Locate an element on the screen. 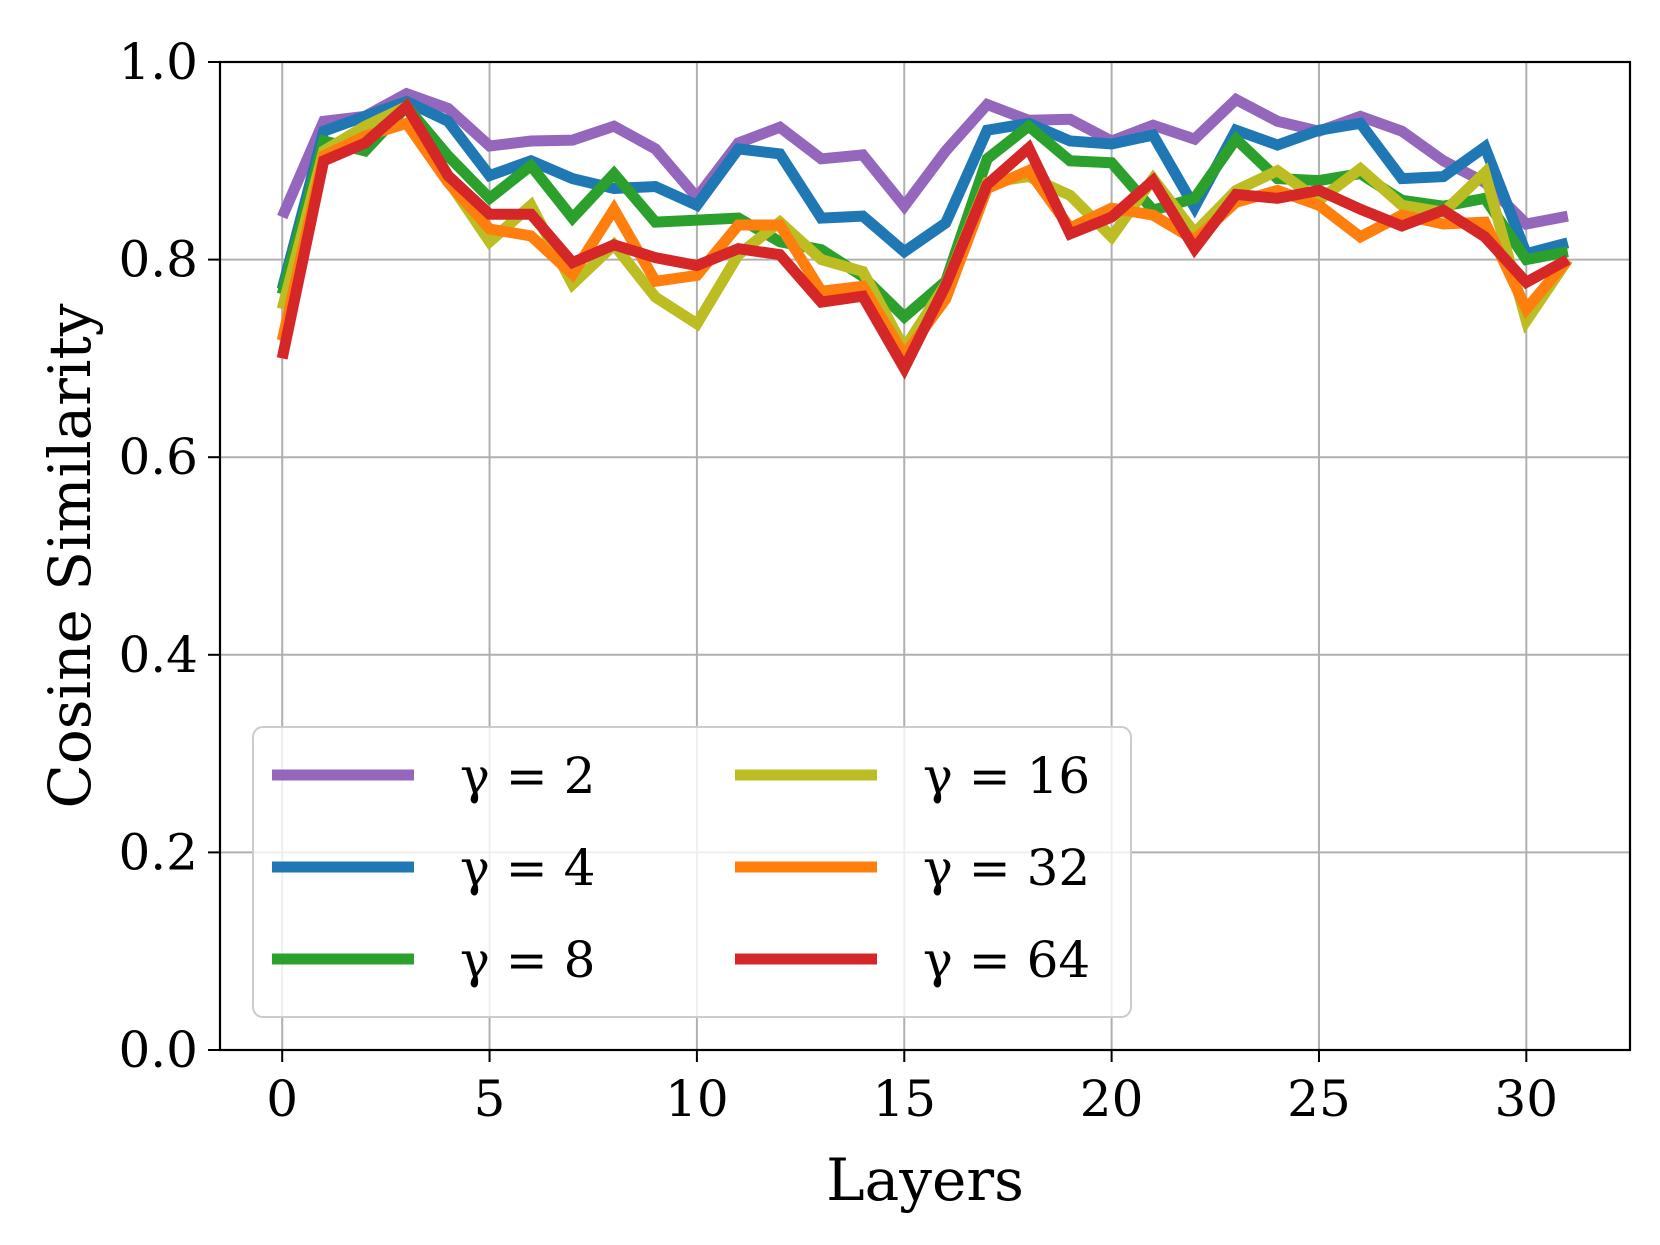 The height and width of the screenshot is (1245, 1660). x-tick-label: 10 is located at coordinates (697, 1099).